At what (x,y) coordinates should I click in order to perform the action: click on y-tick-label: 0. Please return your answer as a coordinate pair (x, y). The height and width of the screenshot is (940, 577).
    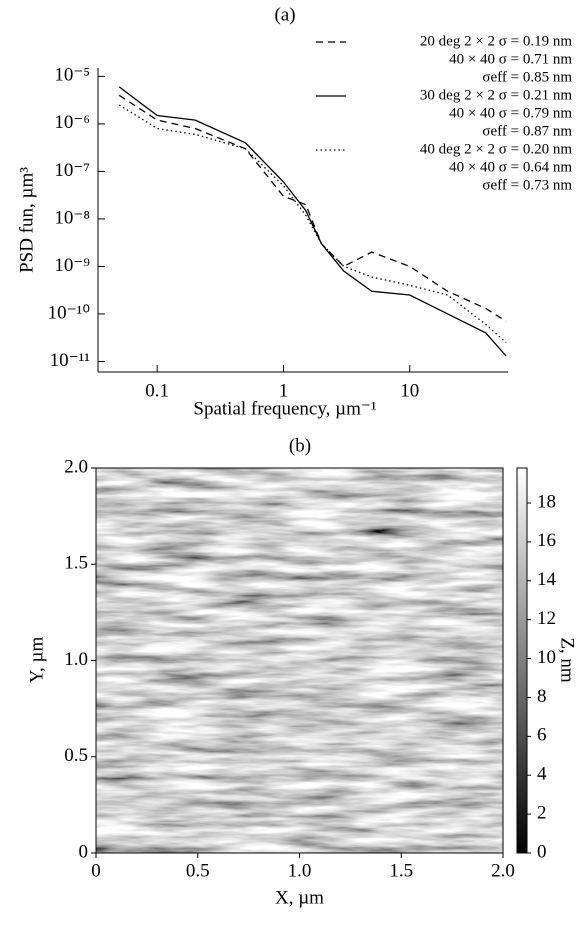
    Looking at the image, I should click on (84, 851).